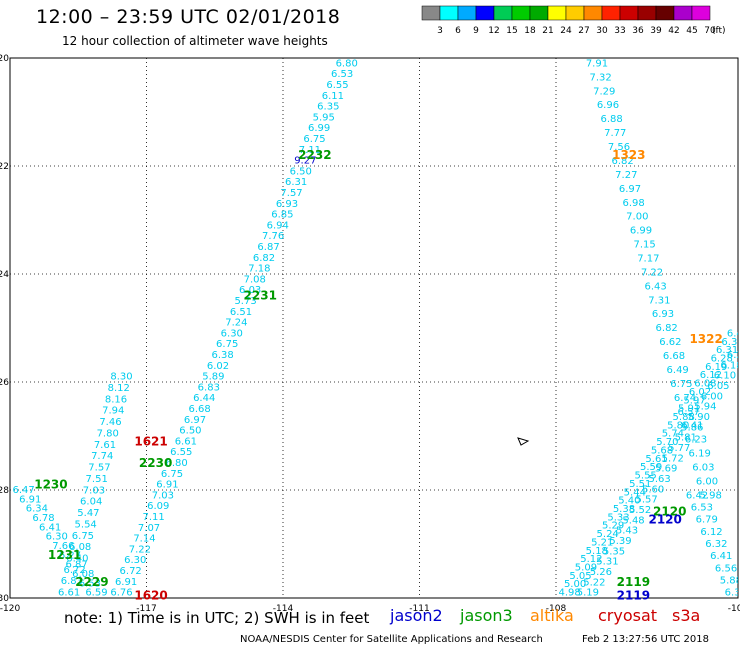 Image resolution: width=740 pixels, height=650 pixels. I want to click on wave-height-label: 6.97, so click(630, 189).